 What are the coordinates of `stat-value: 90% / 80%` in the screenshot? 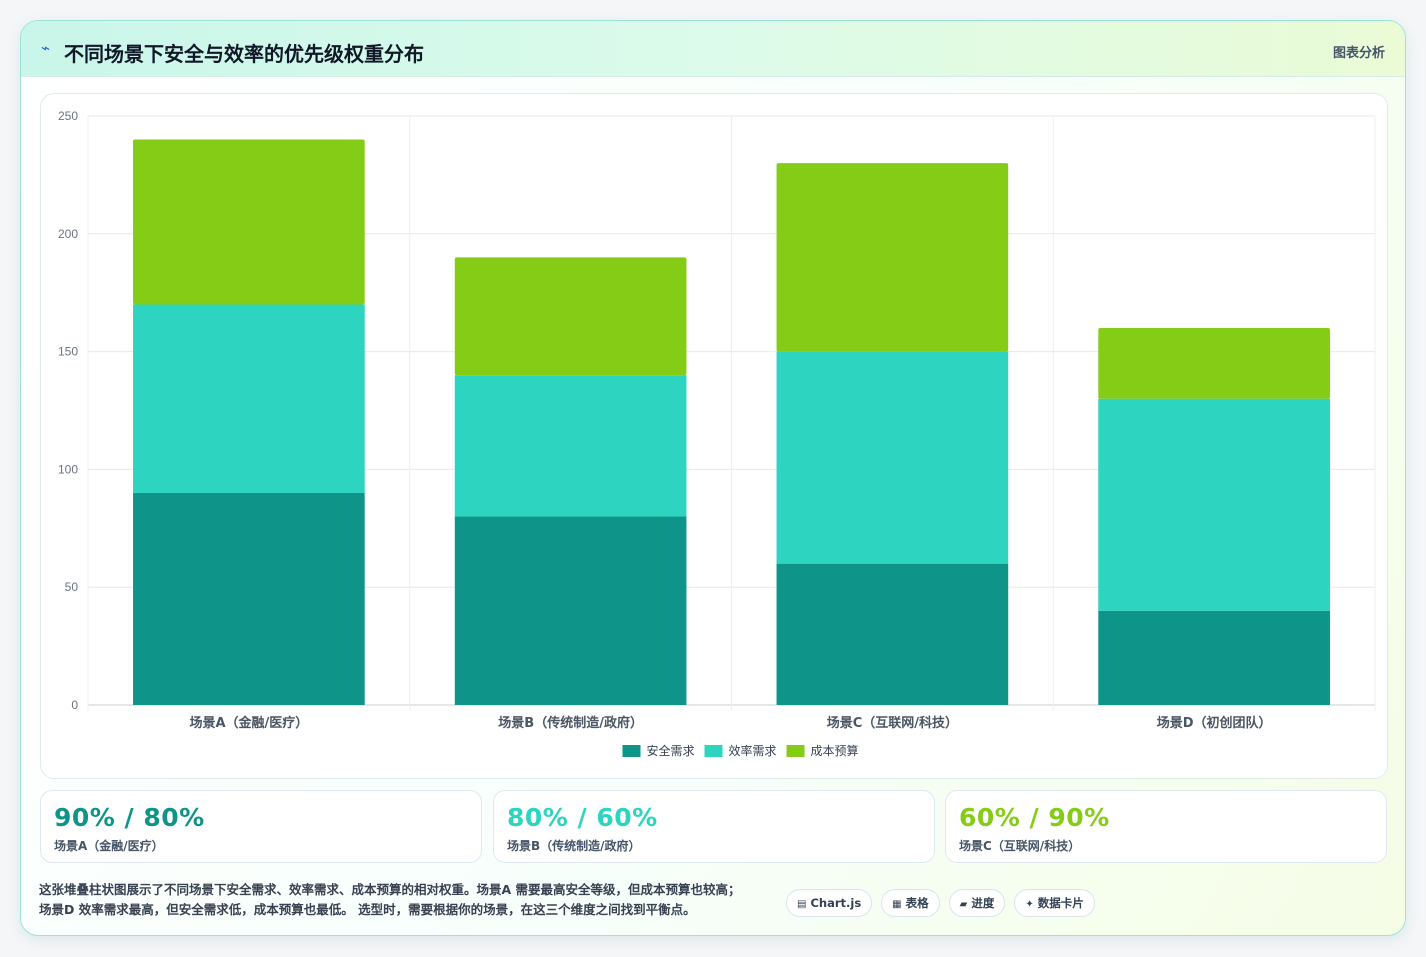 It's located at (129, 817).